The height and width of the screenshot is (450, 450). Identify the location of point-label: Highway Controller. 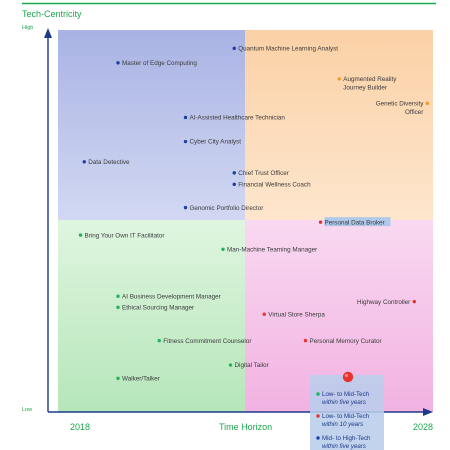
(383, 302).